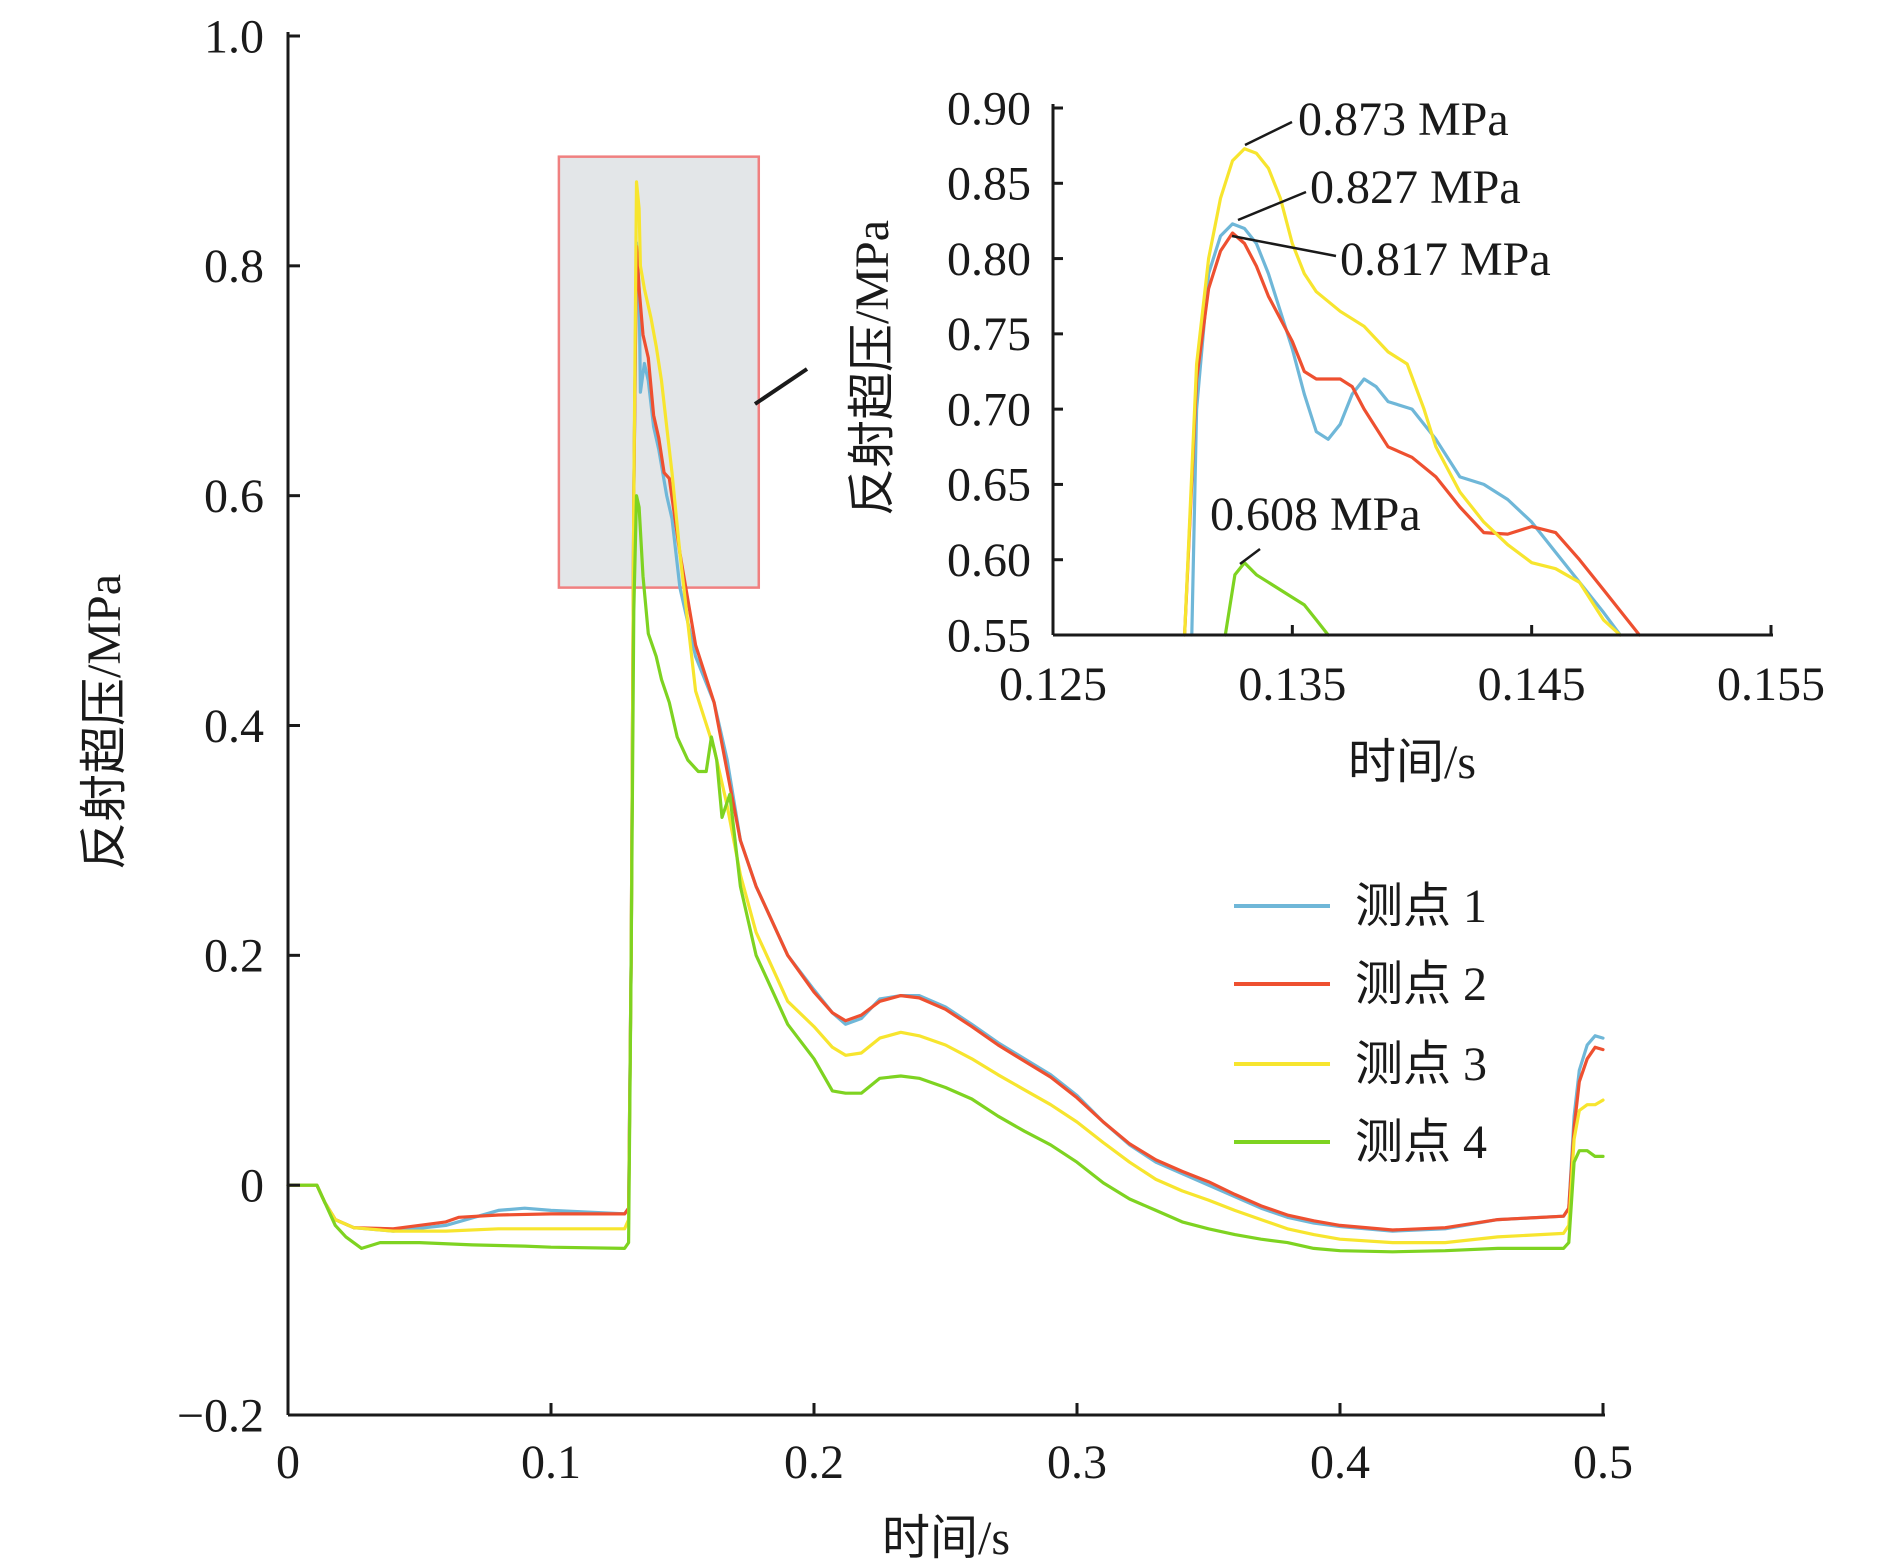 This screenshot has height=1560, width=1890. I want to click on main-y-tick-label: 0.6, so click(234, 496).